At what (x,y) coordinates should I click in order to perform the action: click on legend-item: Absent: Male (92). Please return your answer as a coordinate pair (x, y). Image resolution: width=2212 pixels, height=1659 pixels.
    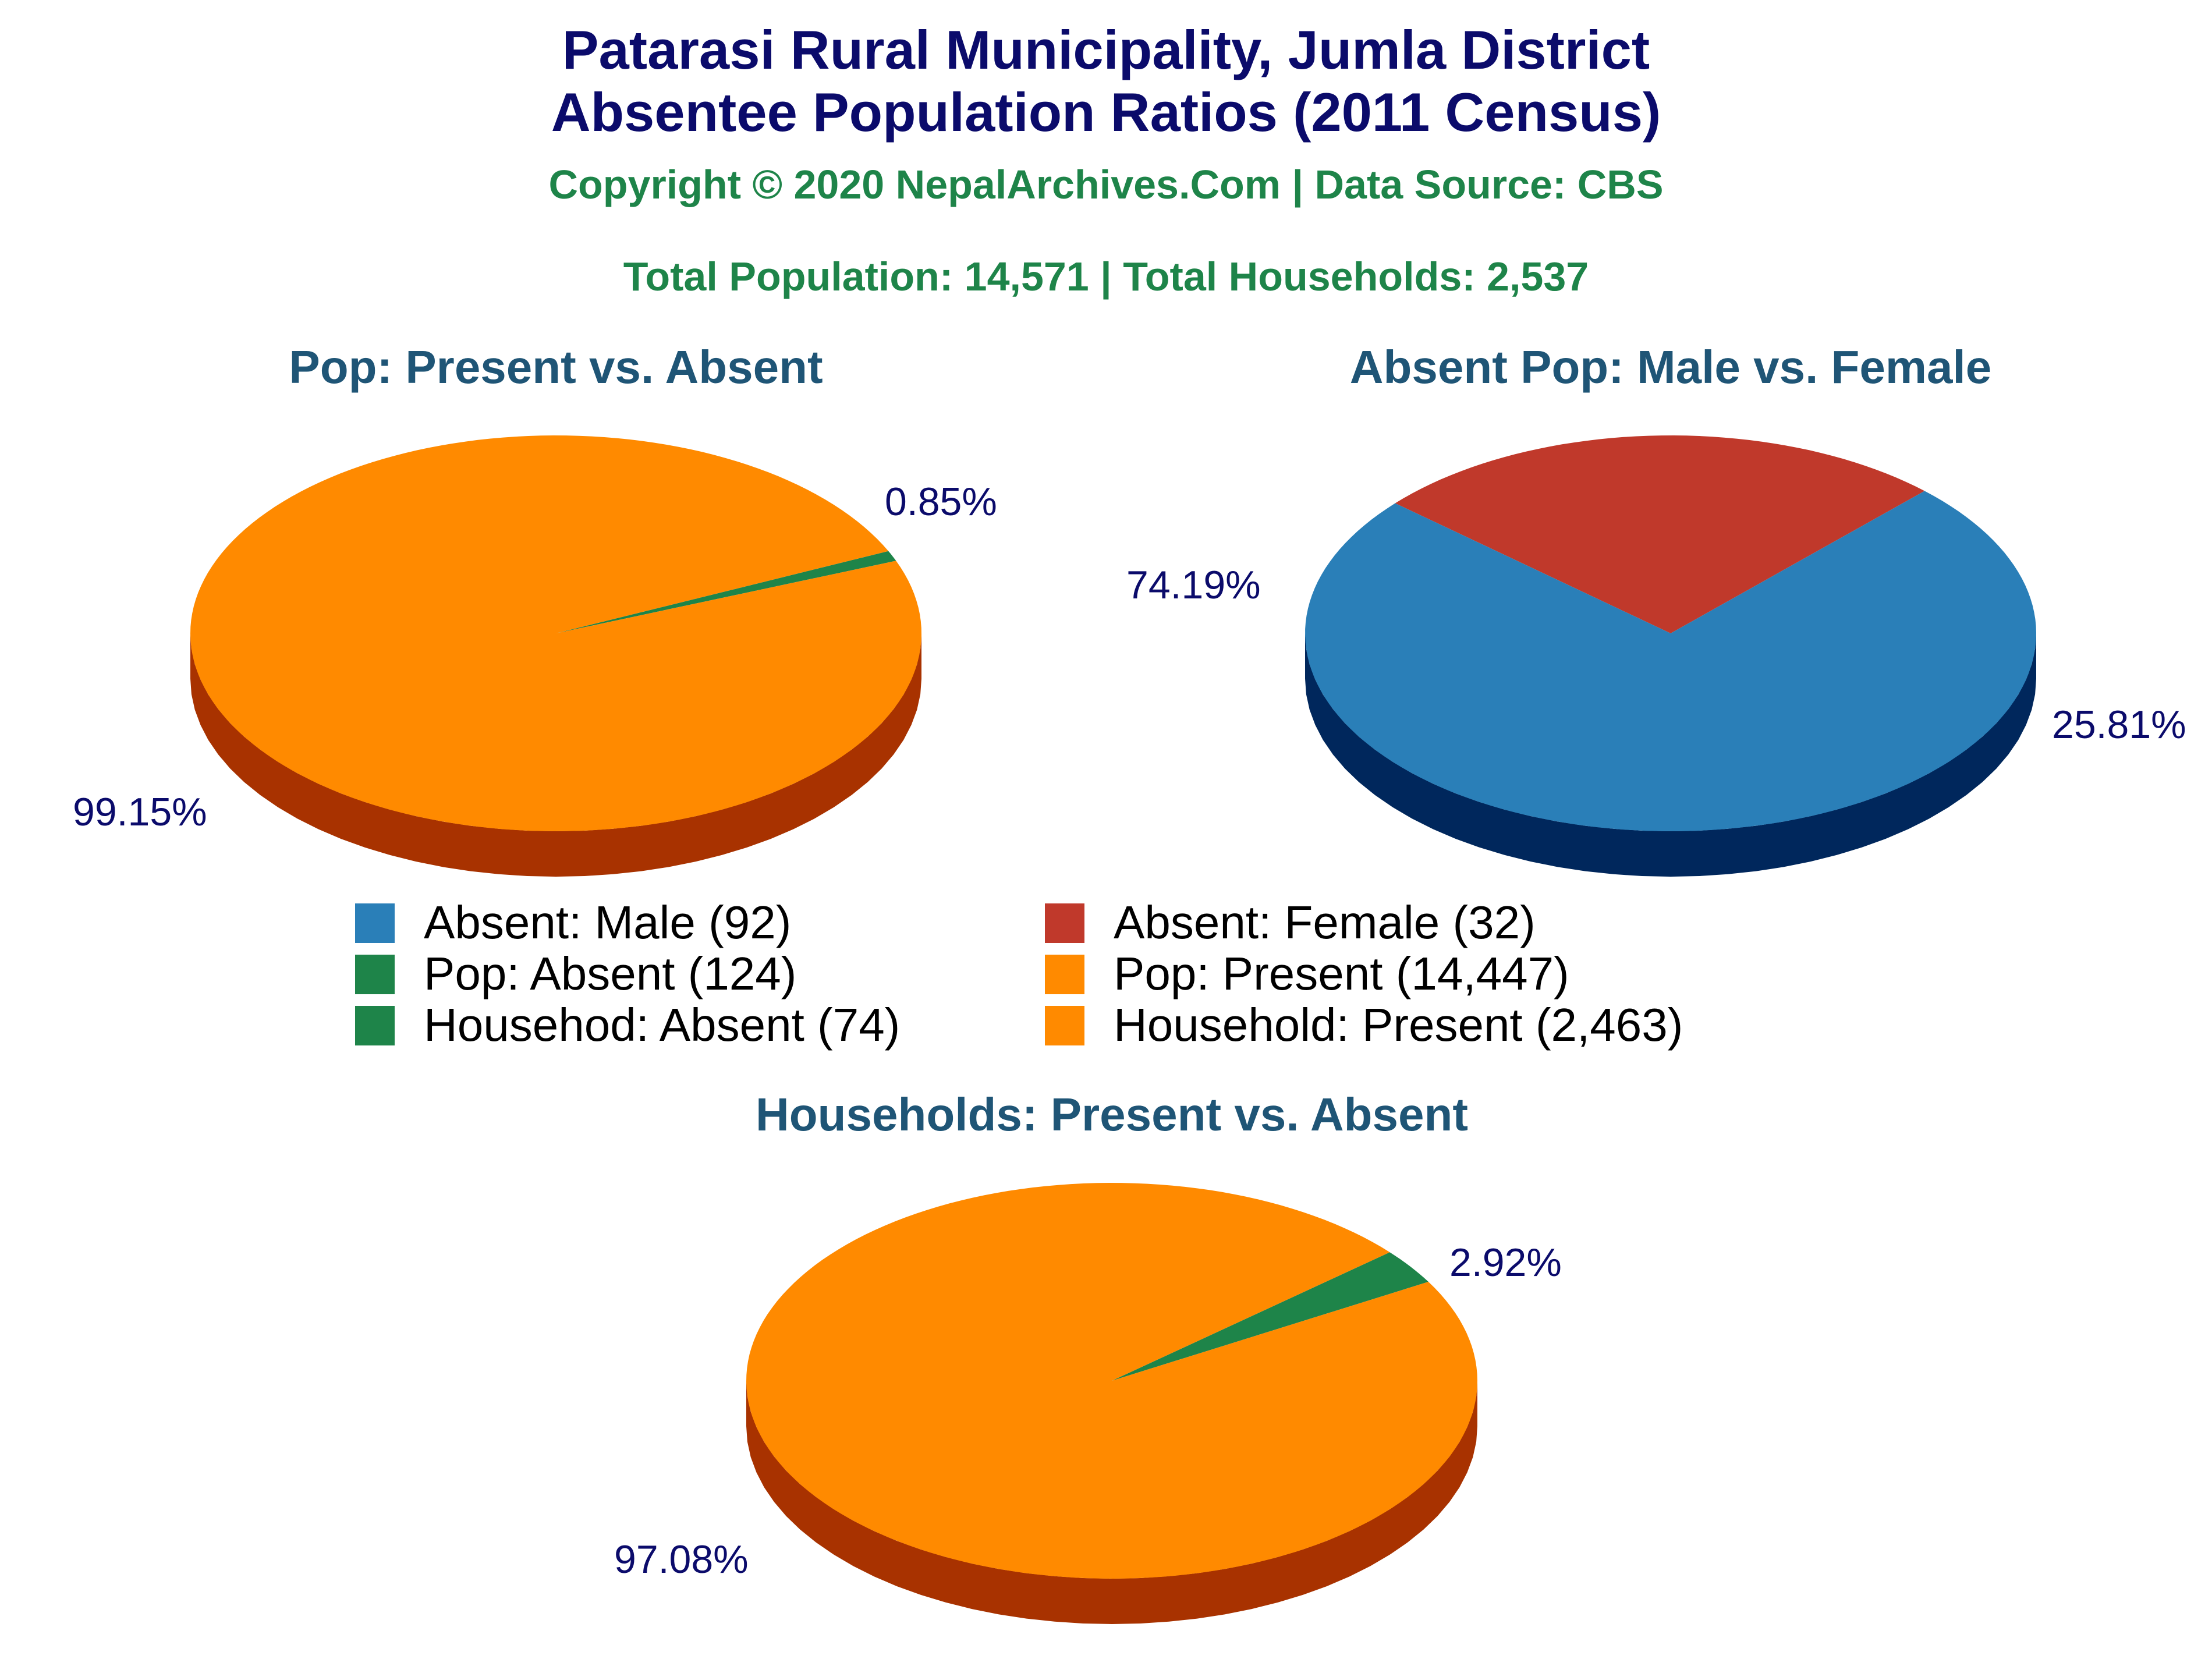
    Looking at the image, I should click on (573, 922).